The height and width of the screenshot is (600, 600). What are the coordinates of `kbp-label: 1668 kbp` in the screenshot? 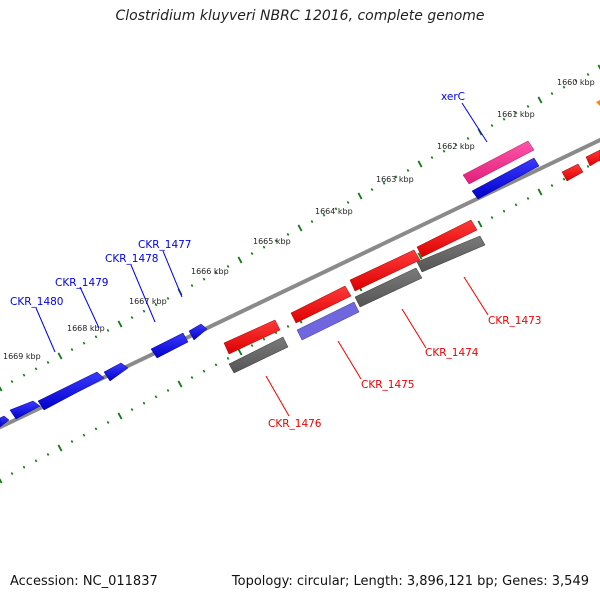 It's located at (86, 328).